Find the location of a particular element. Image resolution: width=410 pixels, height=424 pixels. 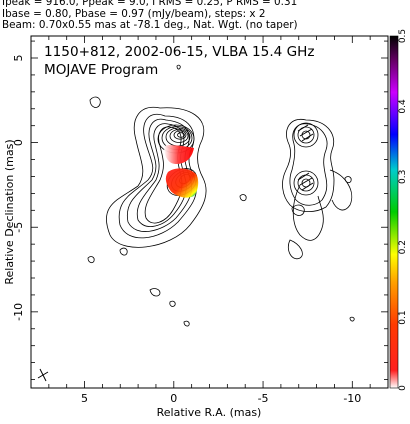

polarization-contour-outer is located at coordinates (308, 165).